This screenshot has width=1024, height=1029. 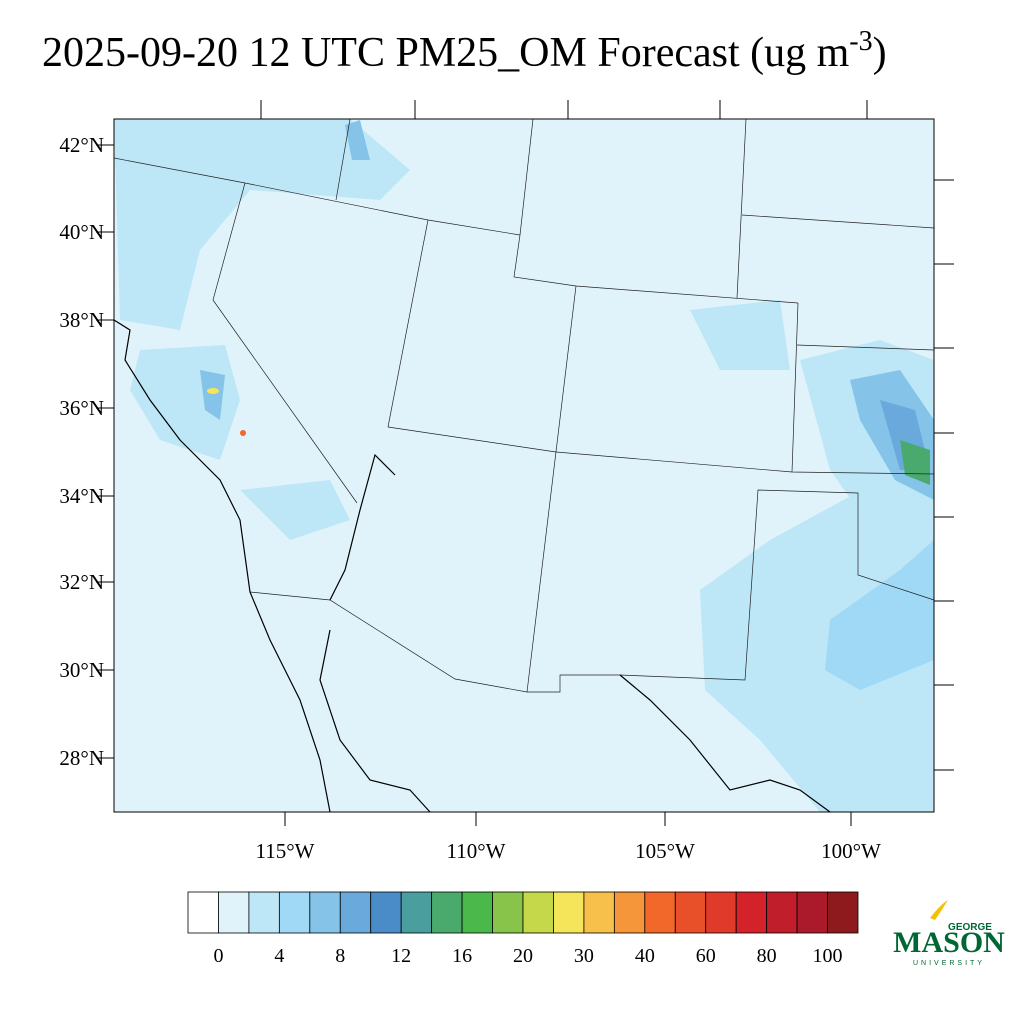 What do you see at coordinates (584, 956) in the screenshot?
I see `colorbar-label: 30` at bounding box center [584, 956].